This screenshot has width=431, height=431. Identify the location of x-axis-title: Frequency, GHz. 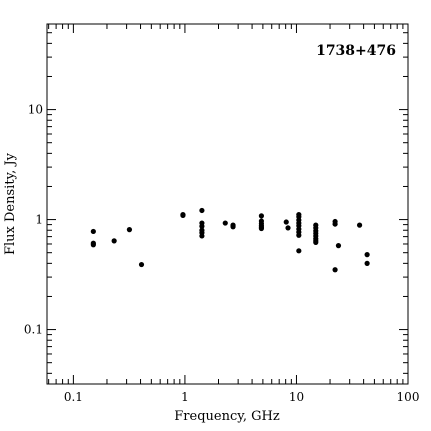
(227, 416).